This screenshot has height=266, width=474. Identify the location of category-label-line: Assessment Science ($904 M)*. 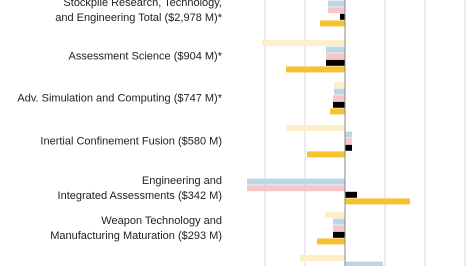
(146, 56).